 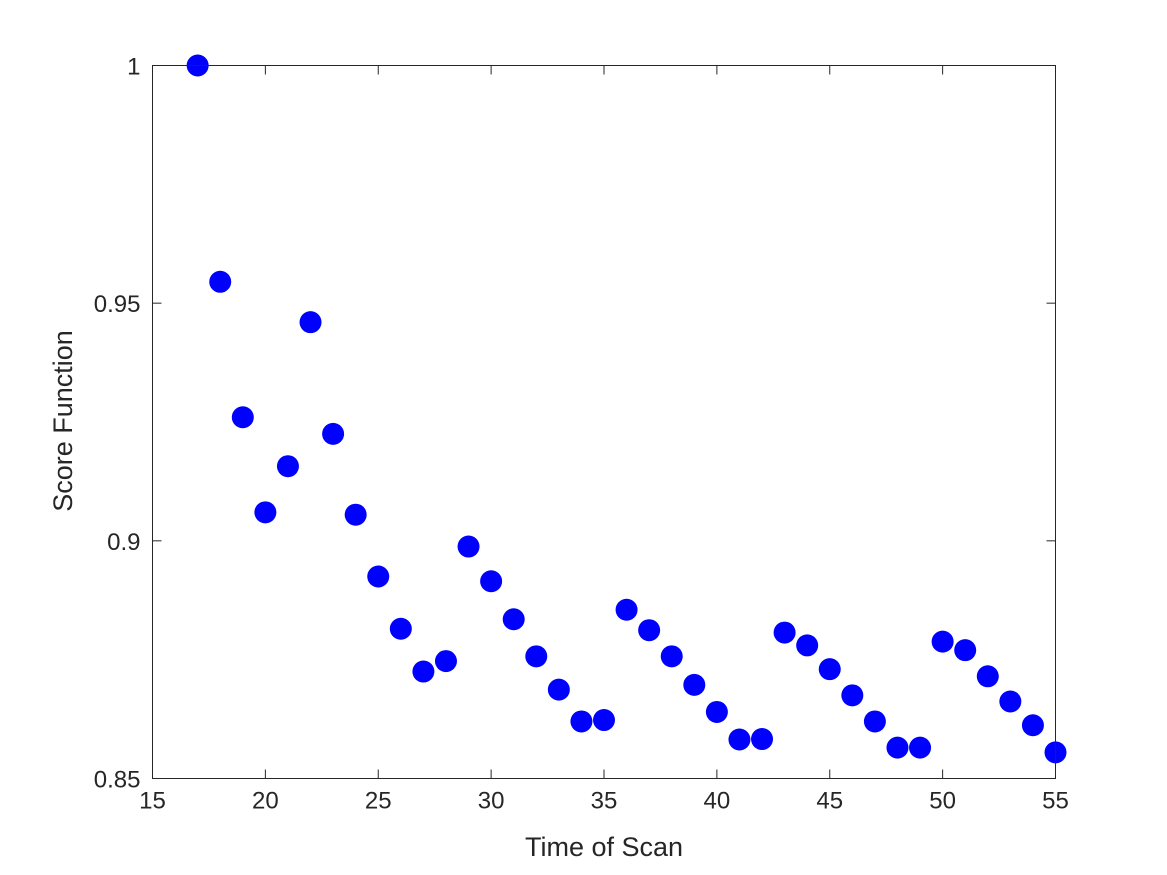 What do you see at coordinates (717, 801) in the screenshot?
I see `x-tick-label: 40` at bounding box center [717, 801].